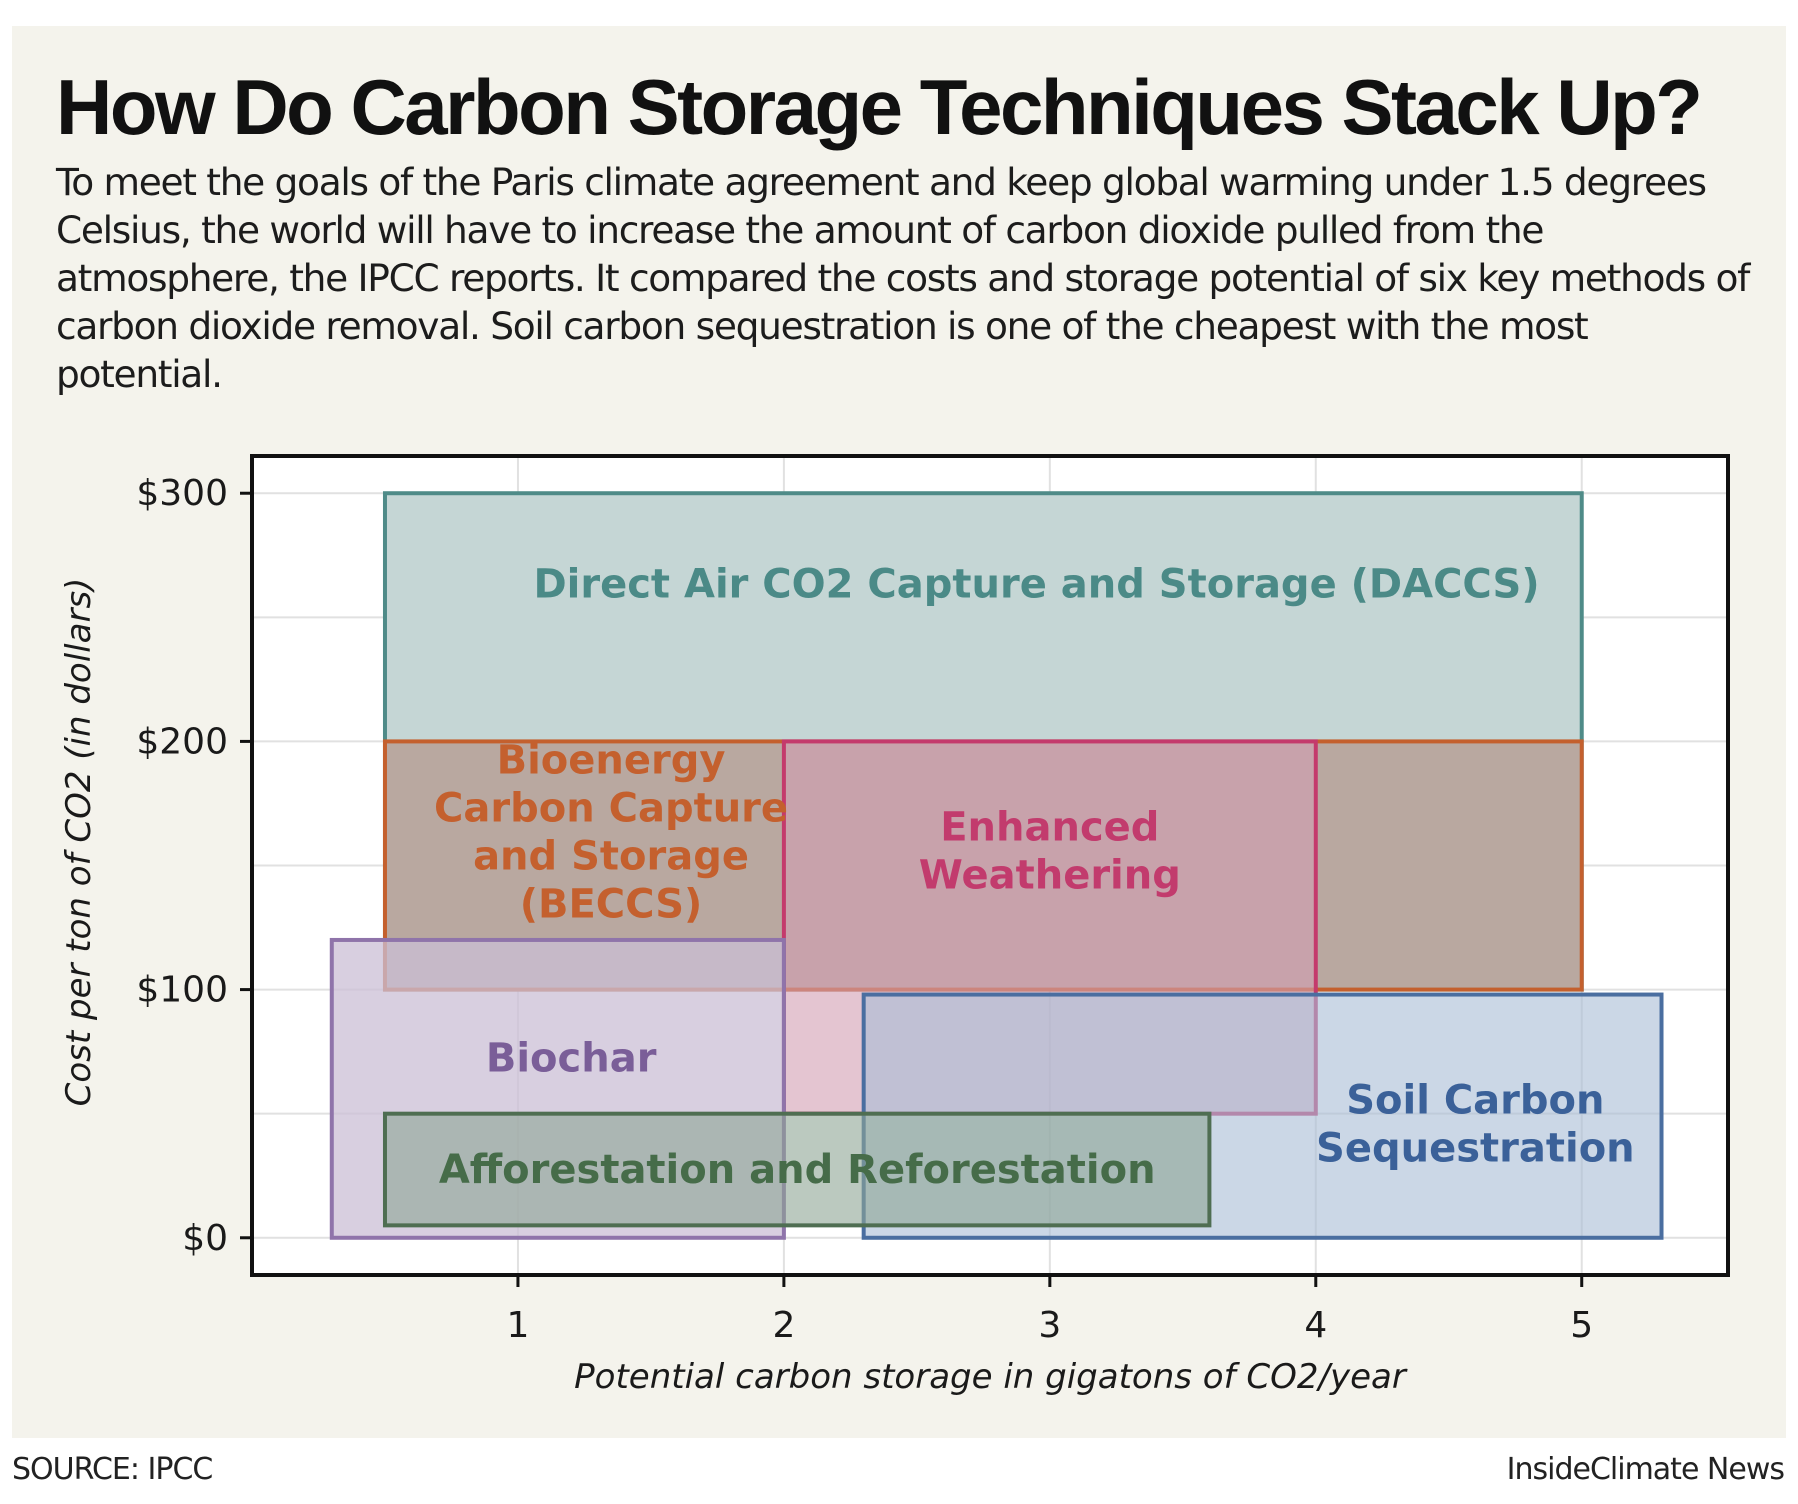 This screenshot has width=1798, height=1504. What do you see at coordinates (1475, 1149) in the screenshot?
I see `region-soil-carbon-sequestration-label: Sequestration` at bounding box center [1475, 1149].